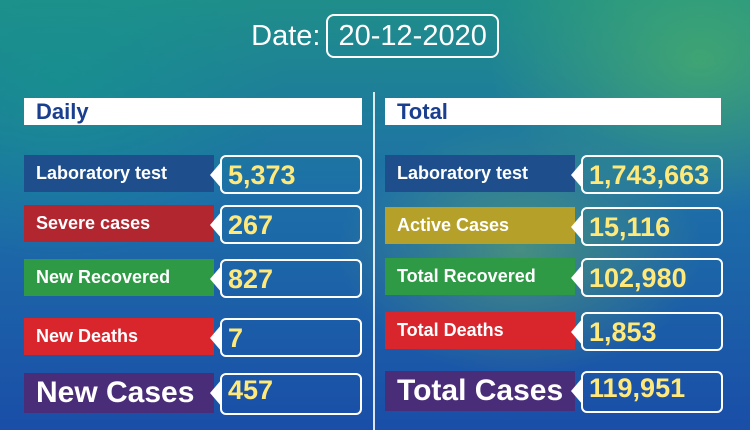 This screenshot has height=430, width=750. I want to click on daily-deaths-label: New Deaths, so click(119, 336).